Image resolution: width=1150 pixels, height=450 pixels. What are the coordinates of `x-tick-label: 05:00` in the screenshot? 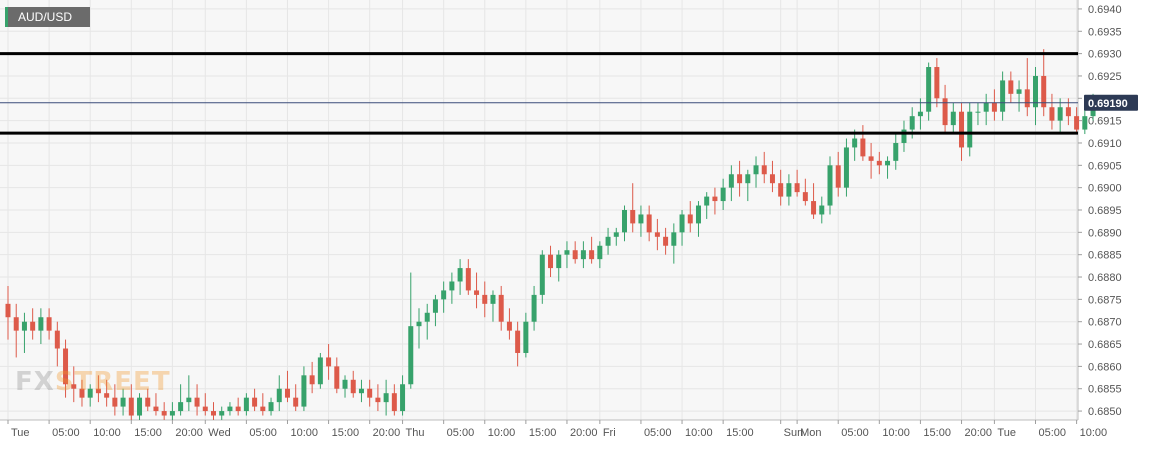 It's located at (263, 433).